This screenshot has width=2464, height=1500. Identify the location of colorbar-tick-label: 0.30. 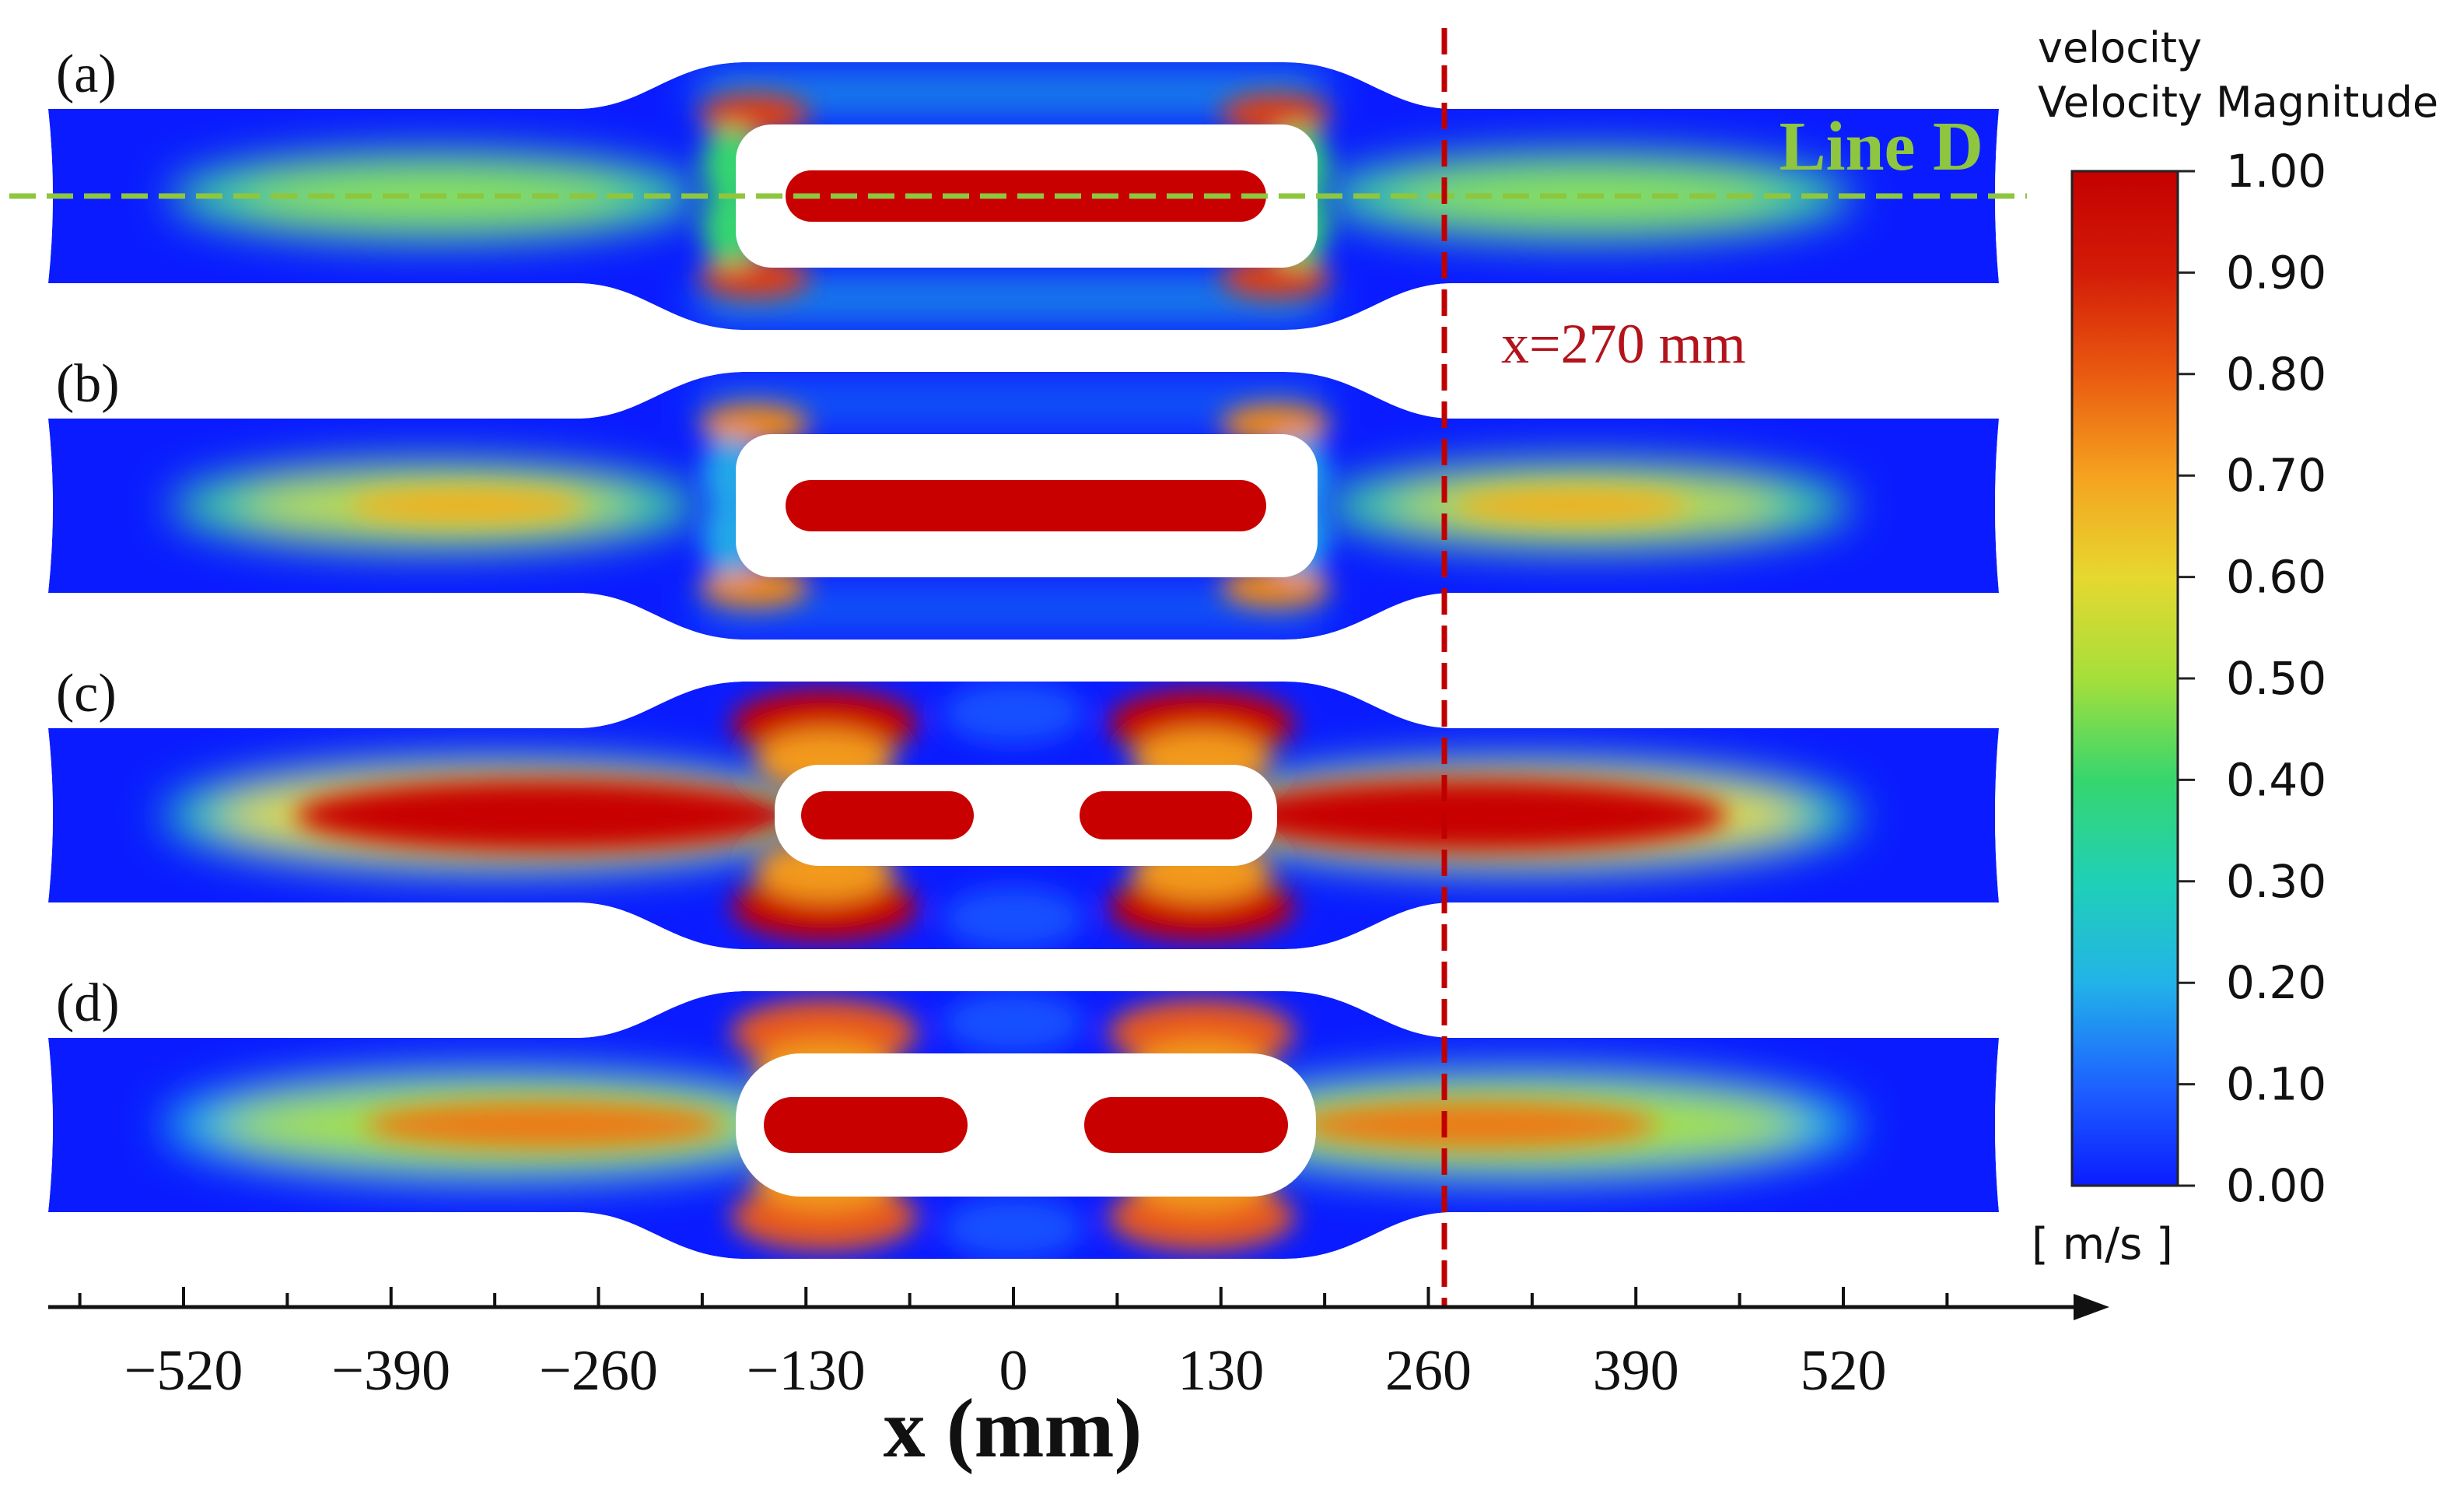
(2276, 881).